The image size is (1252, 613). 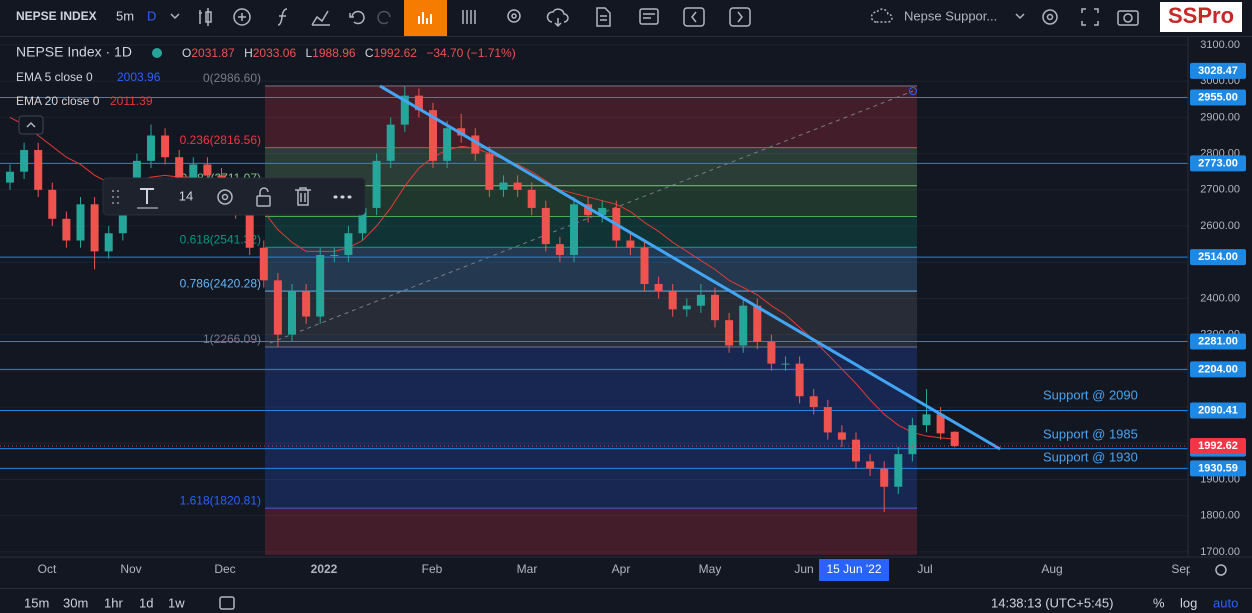 What do you see at coordinates (186, 195) in the screenshot?
I see `font-size: 14` at bounding box center [186, 195].